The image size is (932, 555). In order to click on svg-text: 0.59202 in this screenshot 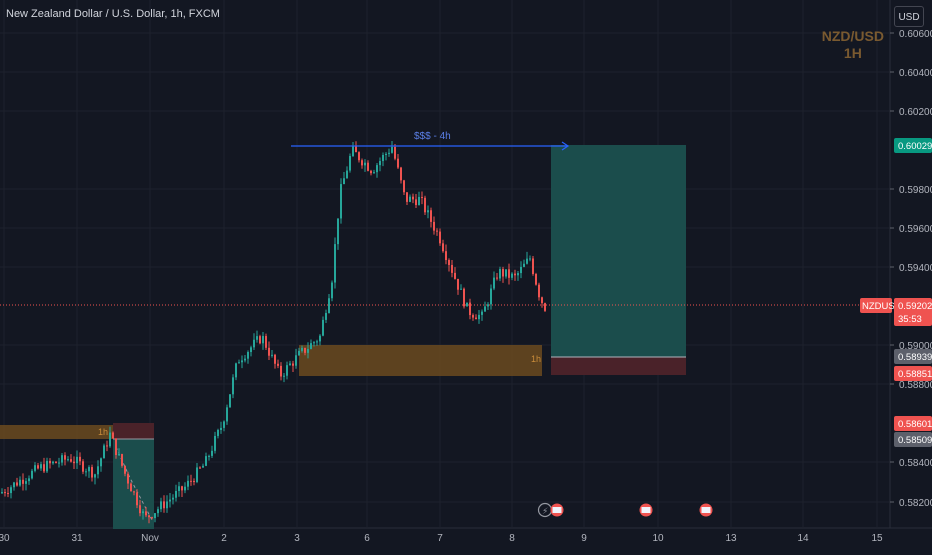, I will do `click(915, 306)`.